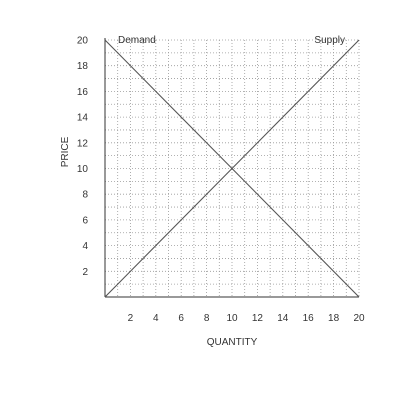  What do you see at coordinates (83, 41) in the screenshot?
I see `y-tick-label: 20` at bounding box center [83, 41].